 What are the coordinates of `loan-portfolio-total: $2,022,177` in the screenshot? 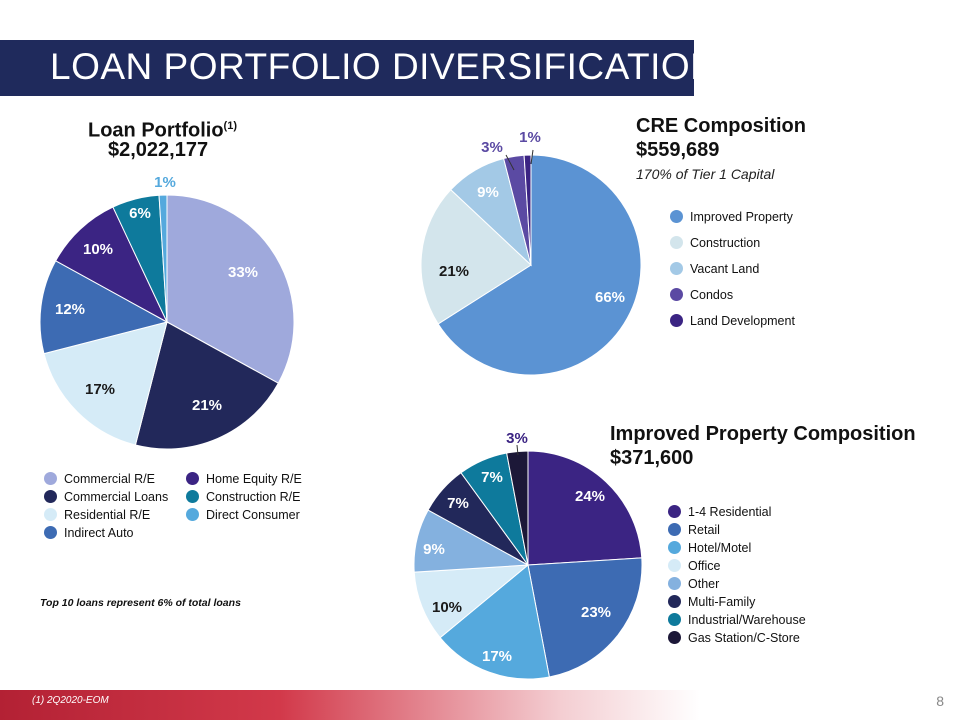 It's located at (158, 150).